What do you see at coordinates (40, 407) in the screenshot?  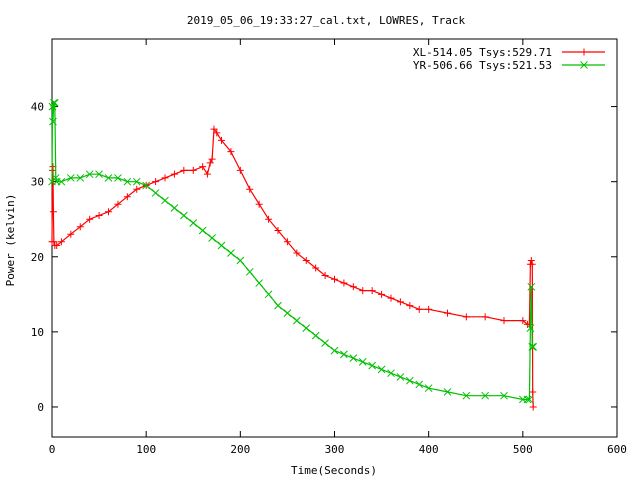 I see `y-tick-label: 0` at bounding box center [40, 407].